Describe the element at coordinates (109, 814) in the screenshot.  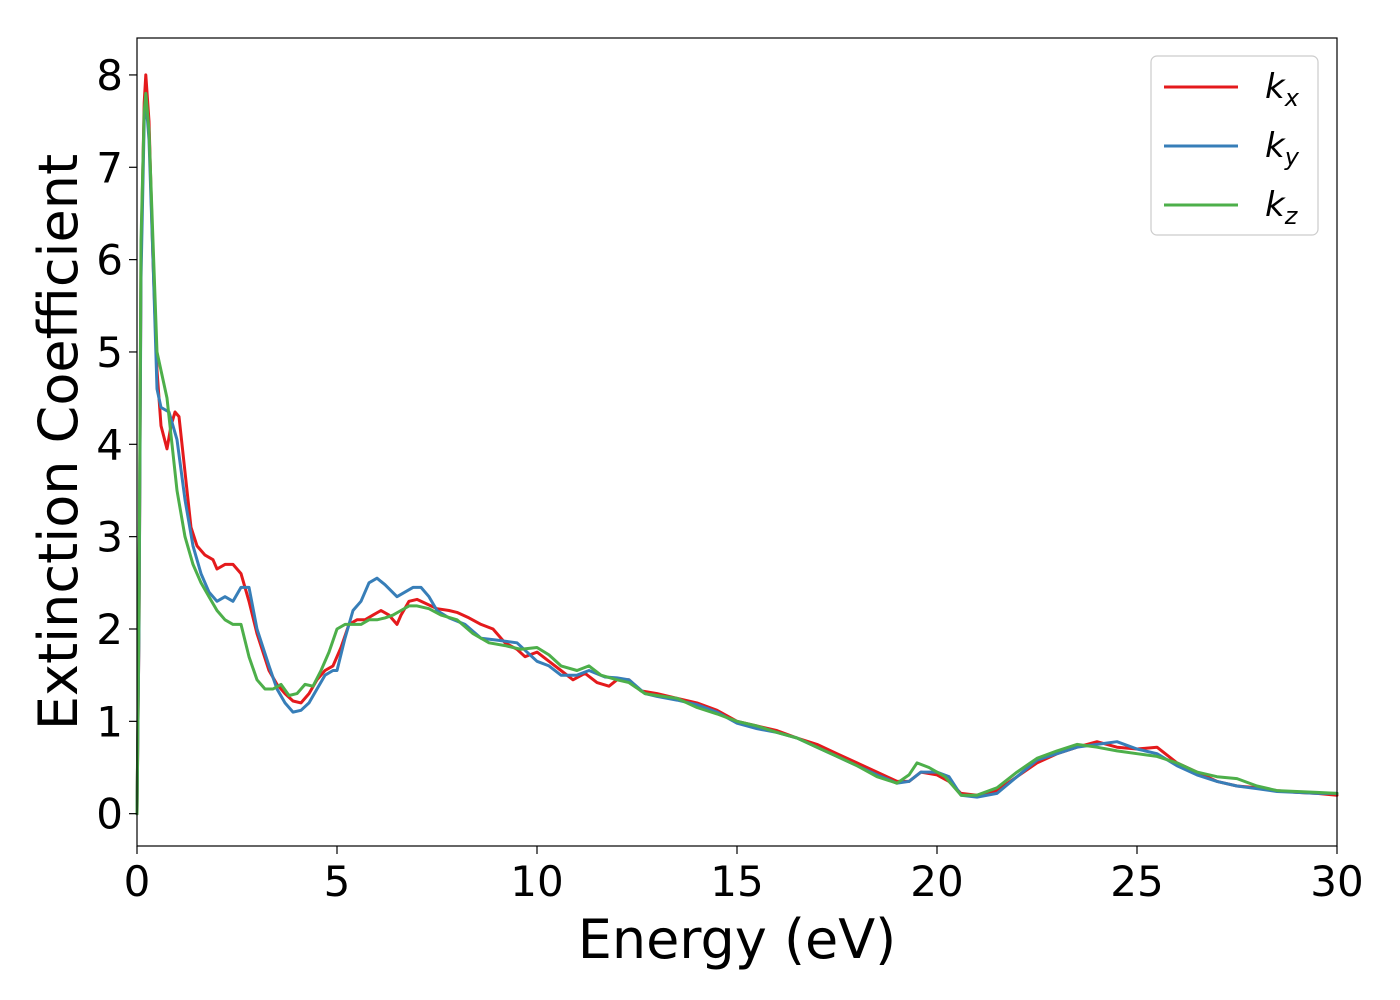
I see `y-tick-label: 0` at that location.